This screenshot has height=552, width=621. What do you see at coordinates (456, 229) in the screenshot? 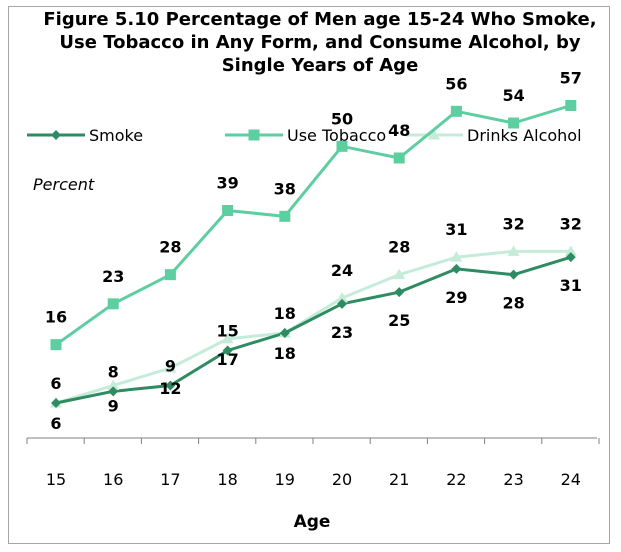
I see `data-label-drinks-alcohol: 31` at bounding box center [456, 229].